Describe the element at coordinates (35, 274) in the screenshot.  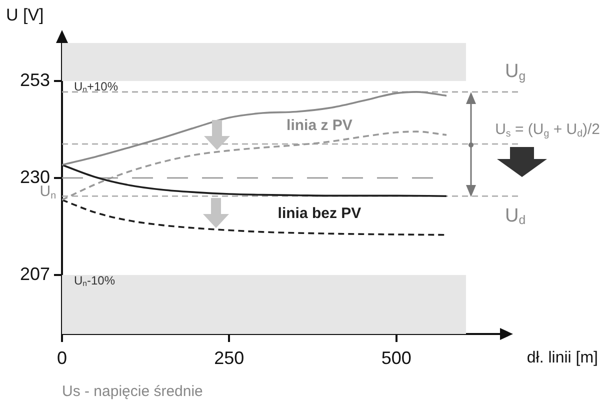
I see `y-tick-label: 207` at that location.